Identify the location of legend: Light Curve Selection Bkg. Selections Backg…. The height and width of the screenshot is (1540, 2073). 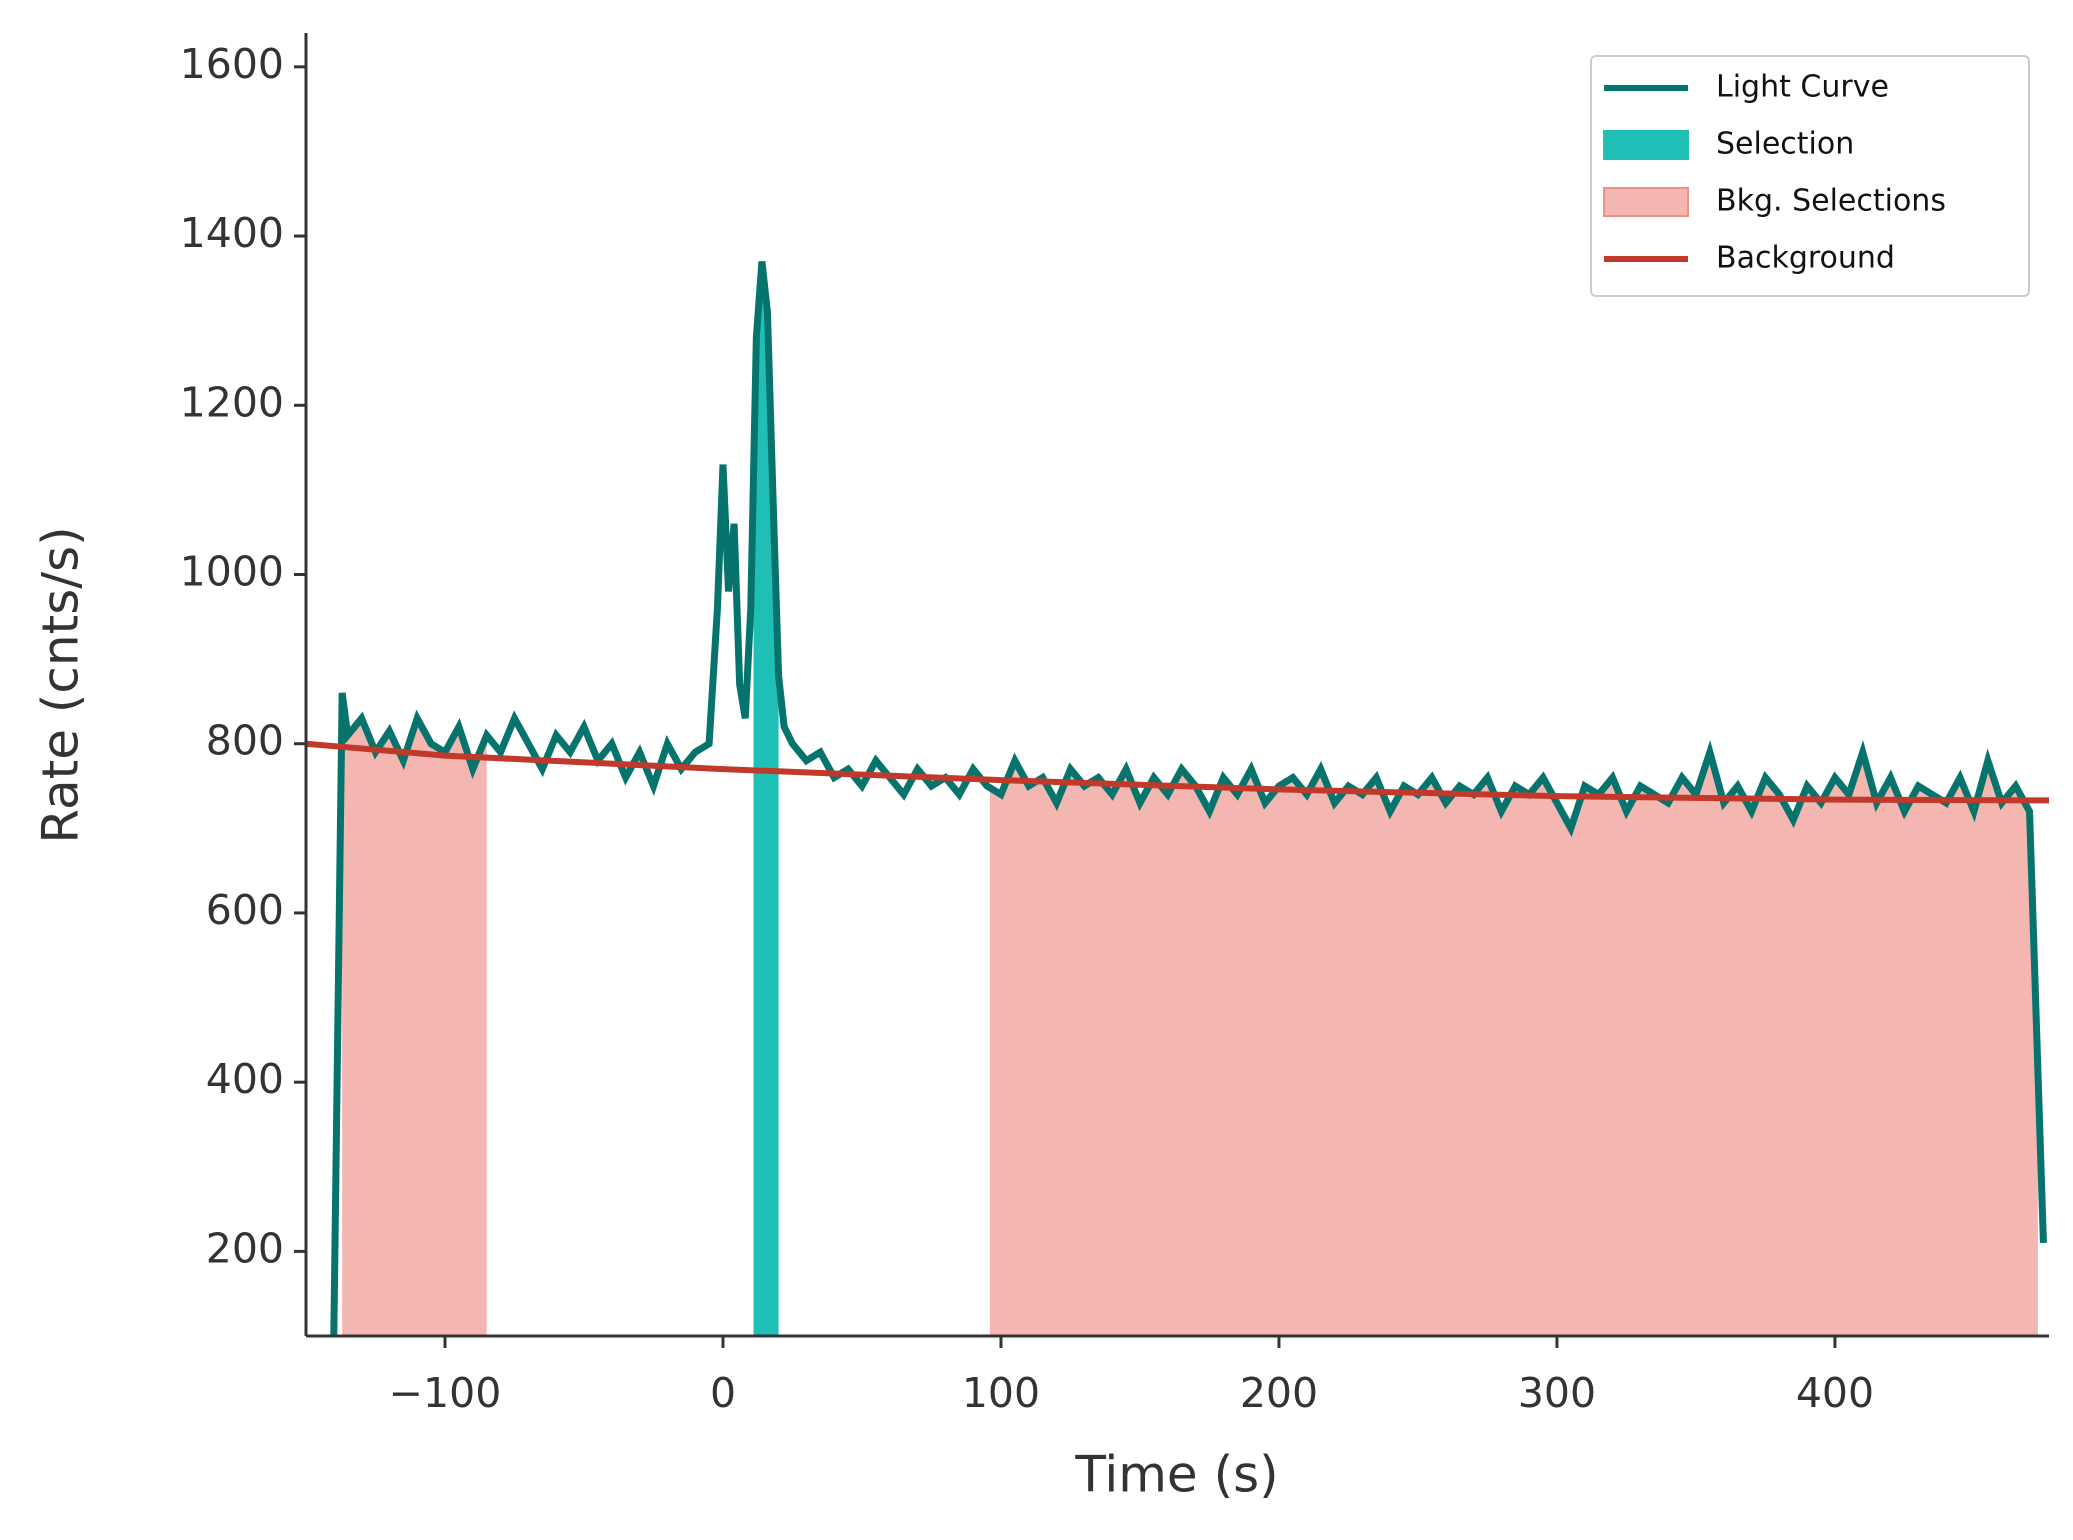
(1810, 176).